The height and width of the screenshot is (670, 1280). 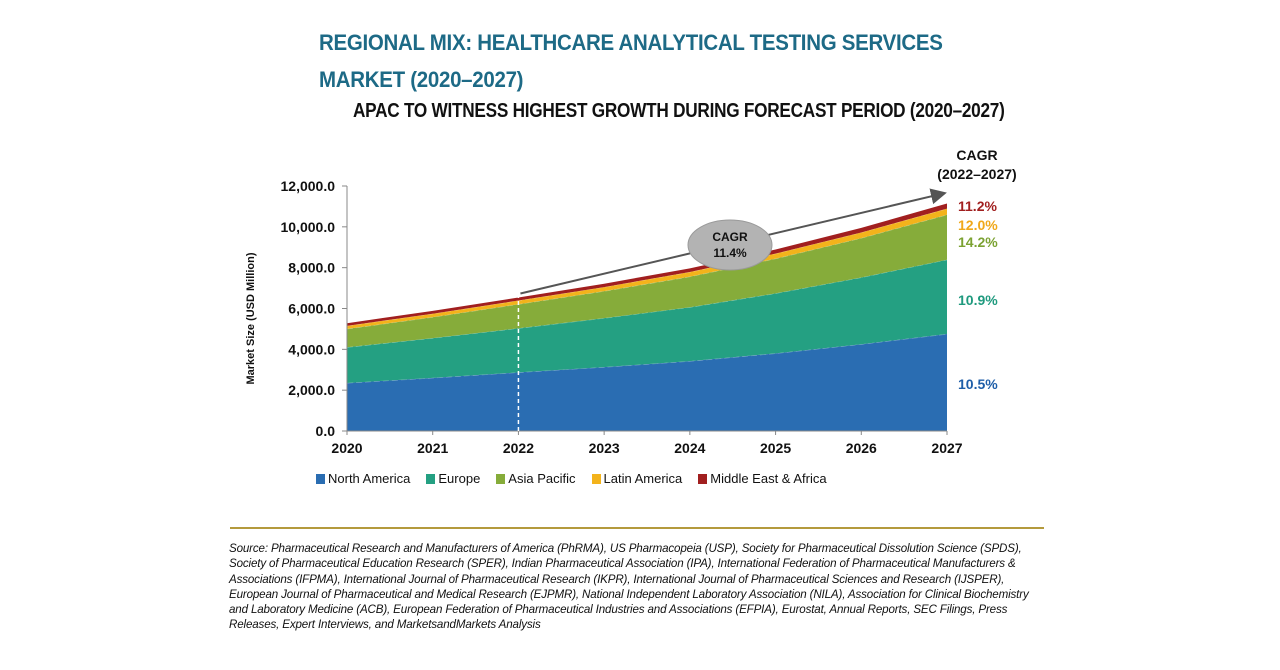 What do you see at coordinates (861, 448) in the screenshot?
I see `x-tick-label: 2026` at bounding box center [861, 448].